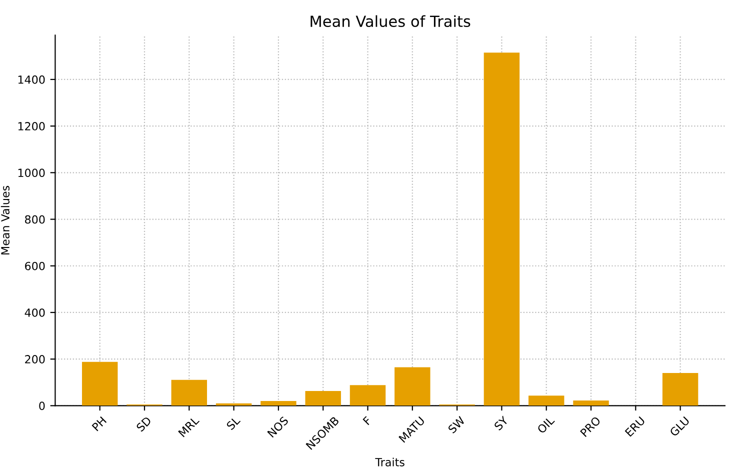 The height and width of the screenshot is (469, 736). I want to click on y-tick-label: 200, so click(35, 359).